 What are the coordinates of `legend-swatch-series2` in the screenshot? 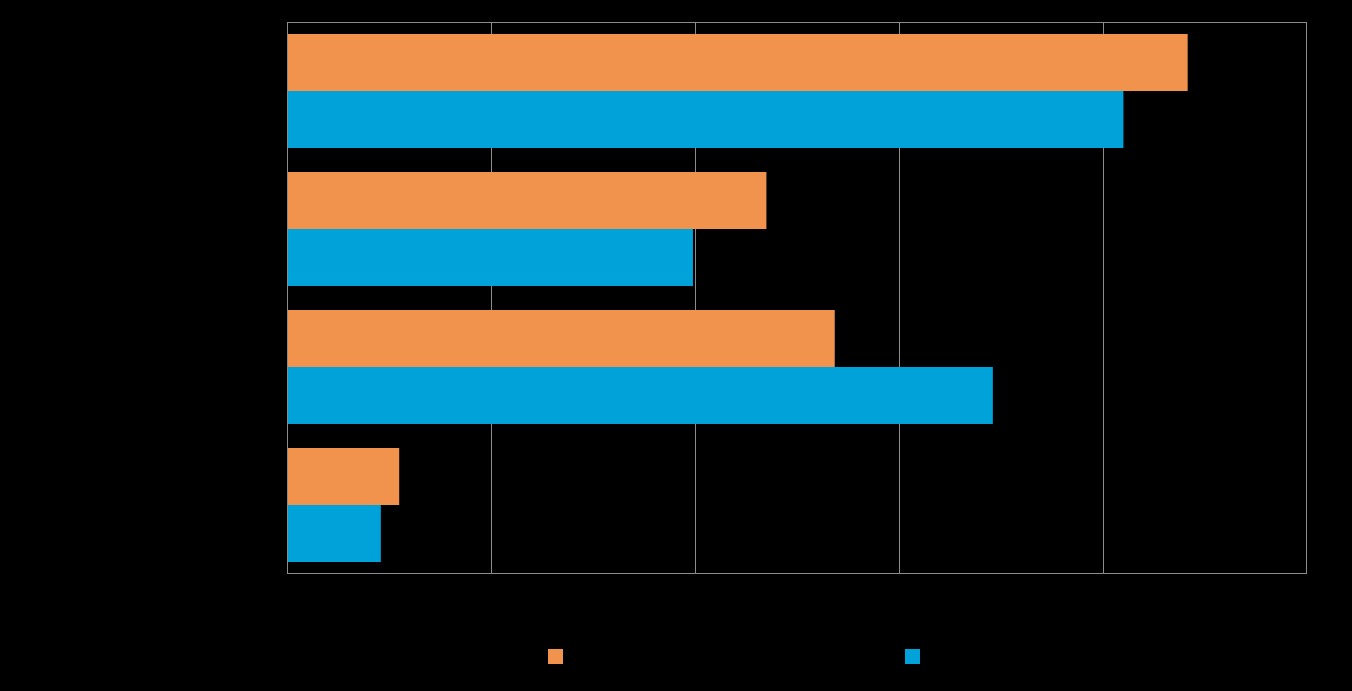 It's located at (912, 656).